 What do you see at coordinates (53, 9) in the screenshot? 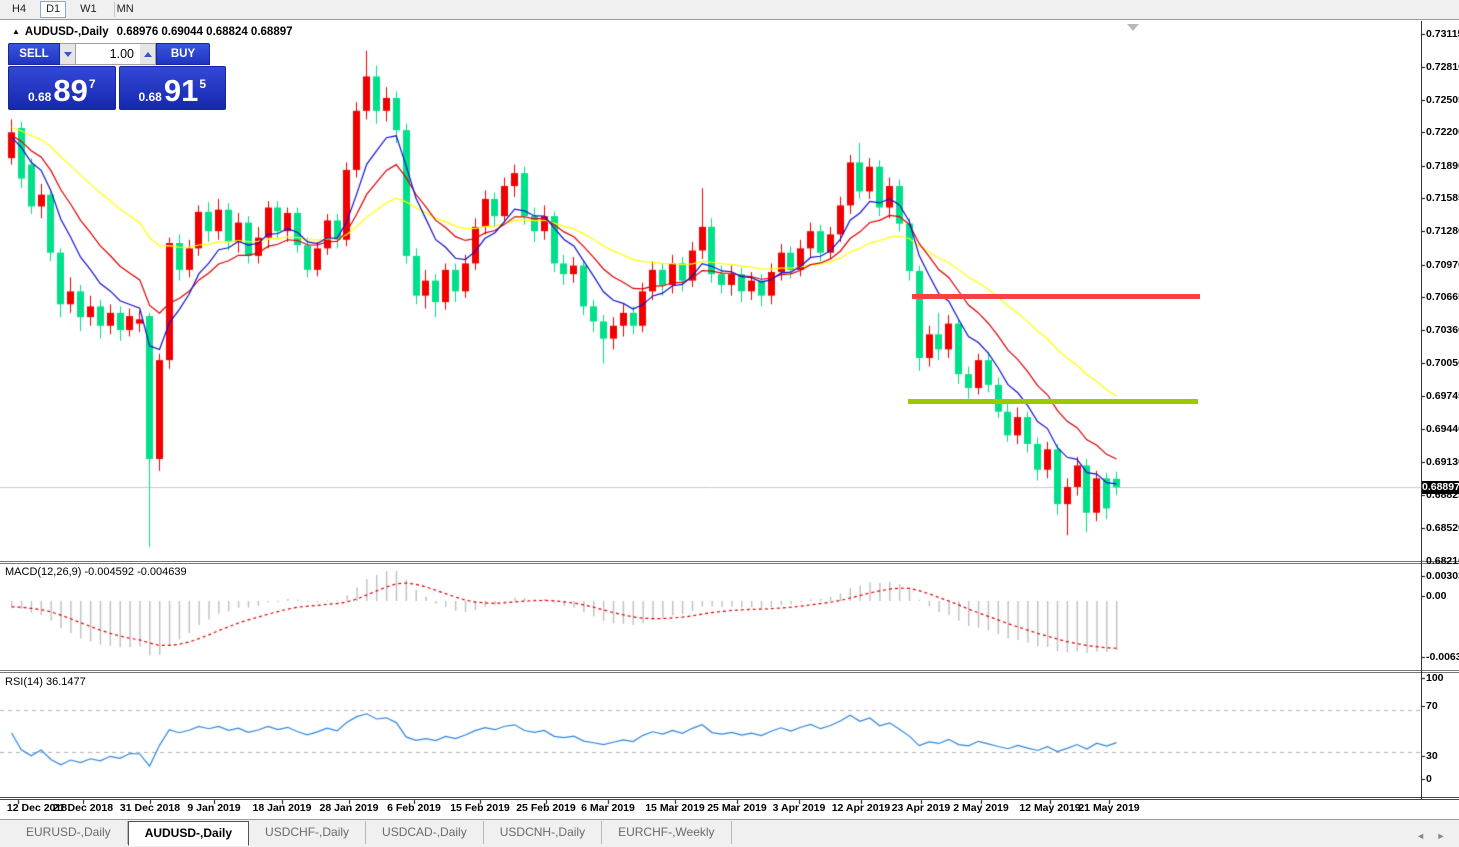
I see `timeframe-button-d1: D1` at bounding box center [53, 9].